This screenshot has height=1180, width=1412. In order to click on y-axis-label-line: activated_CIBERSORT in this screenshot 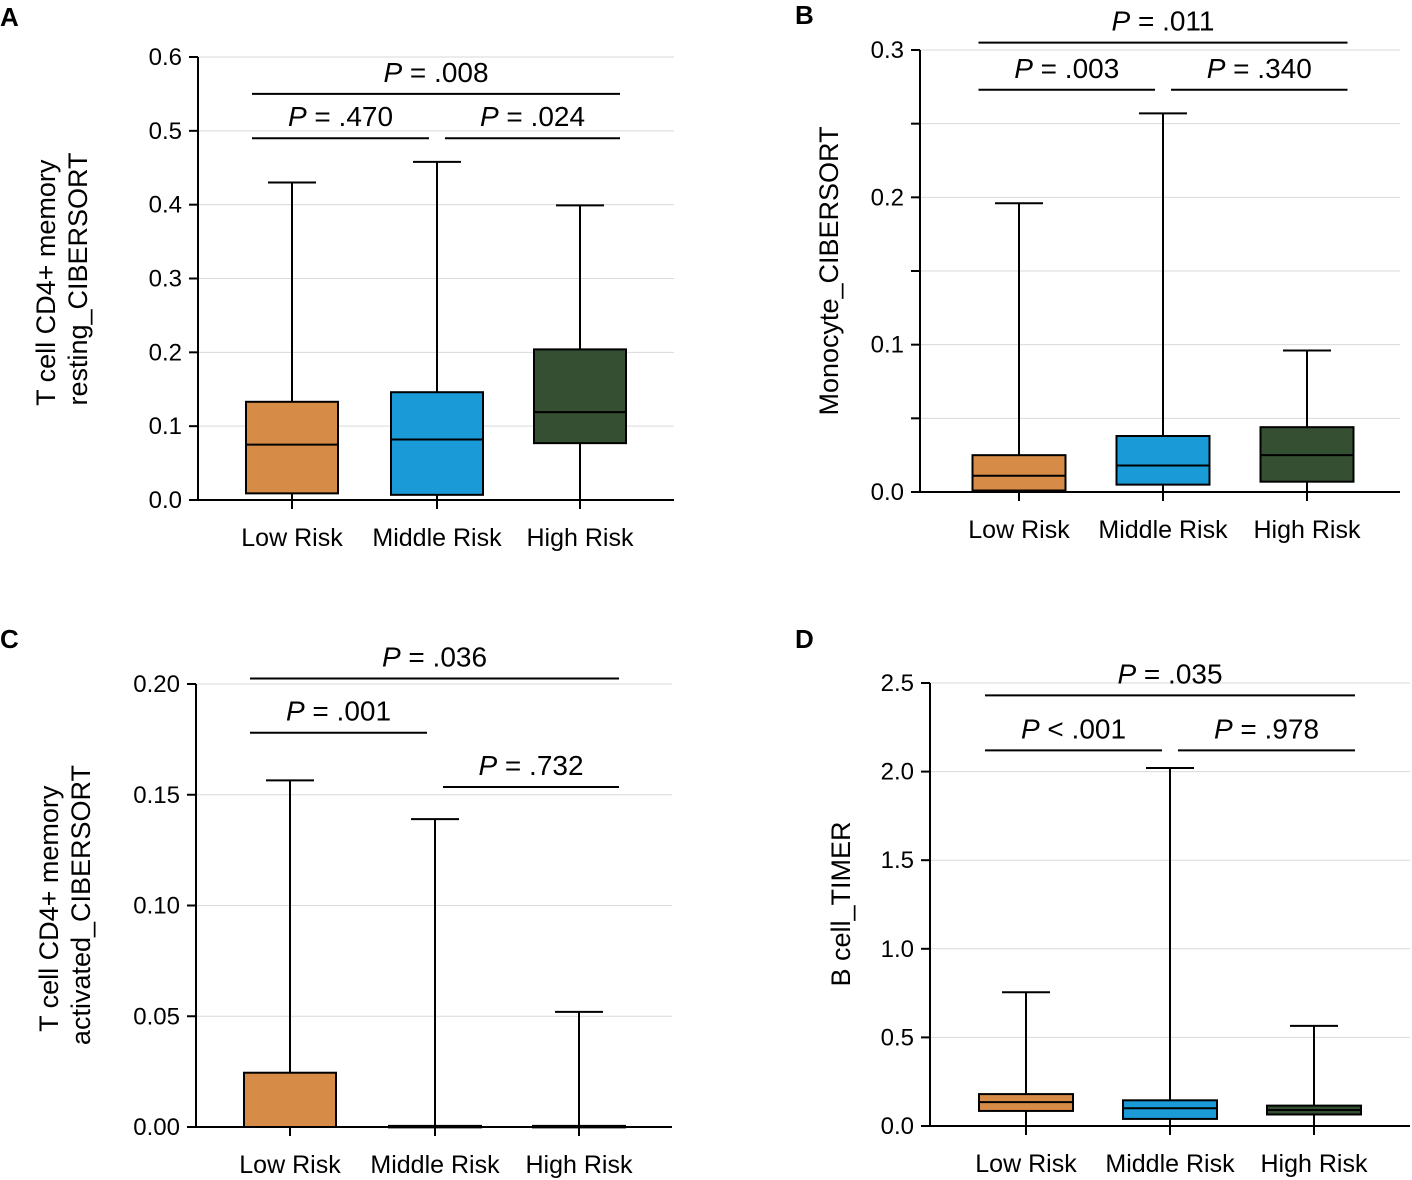, I will do `click(81, 905)`.